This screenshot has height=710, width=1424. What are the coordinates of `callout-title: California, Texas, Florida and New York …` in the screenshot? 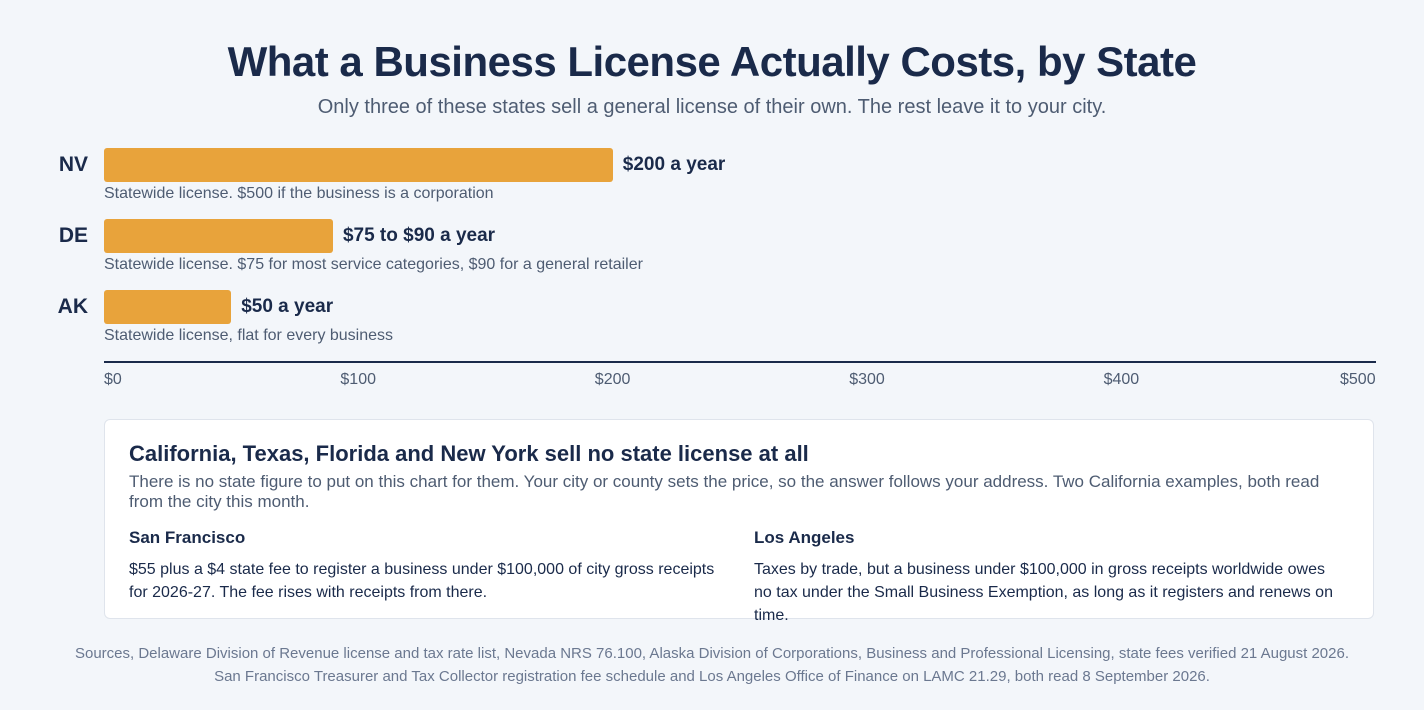 It's located at (469, 453).